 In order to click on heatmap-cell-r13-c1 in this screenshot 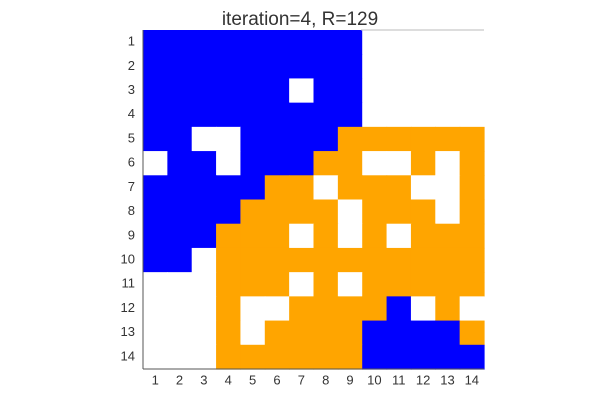, I will do `click(155, 333)`.